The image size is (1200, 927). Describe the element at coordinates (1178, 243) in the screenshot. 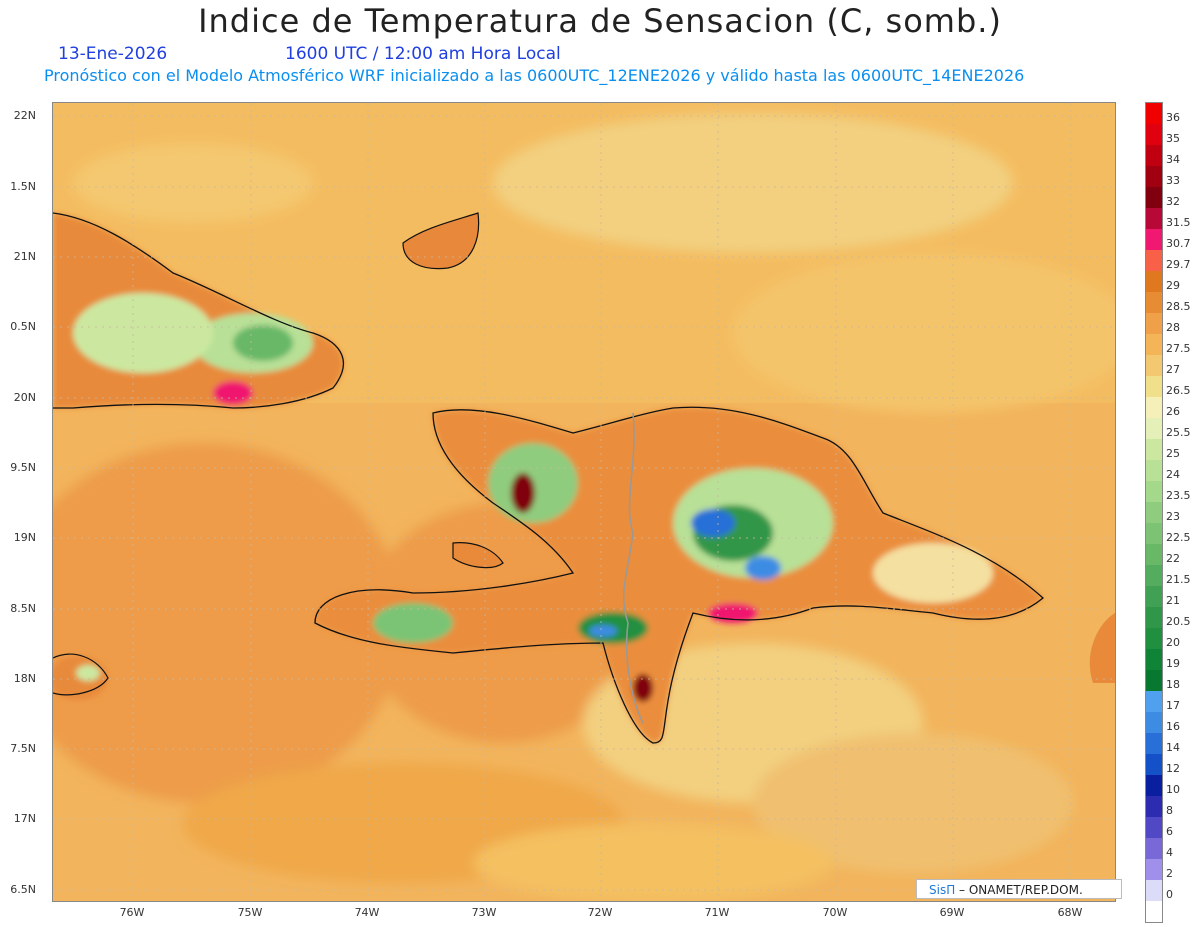

I see `color-scale-label: 30.7` at that location.